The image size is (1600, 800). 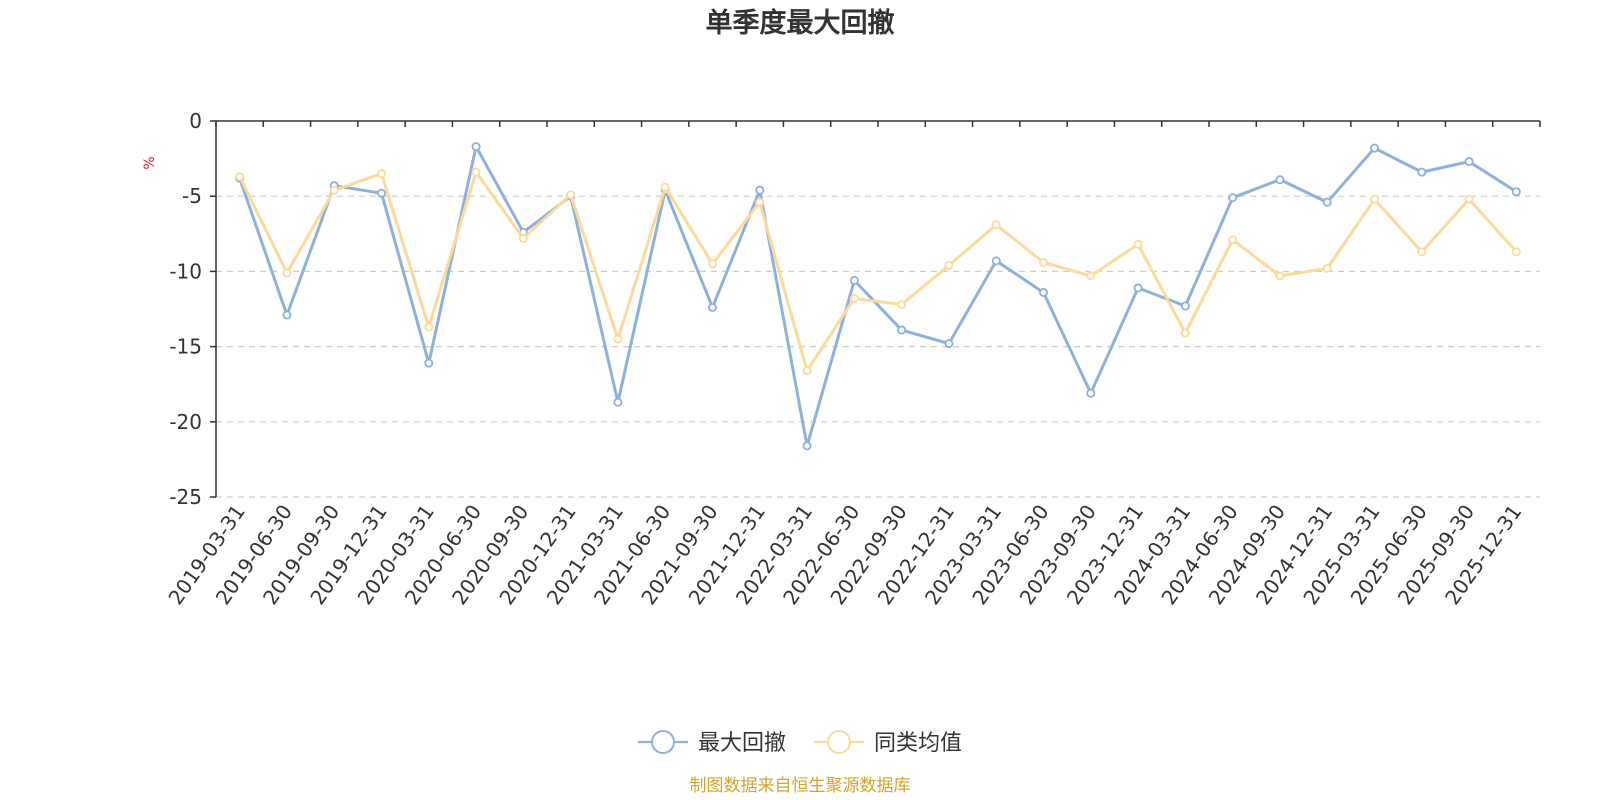 I want to click on legend-item: 最大回撤, so click(x=712, y=743).